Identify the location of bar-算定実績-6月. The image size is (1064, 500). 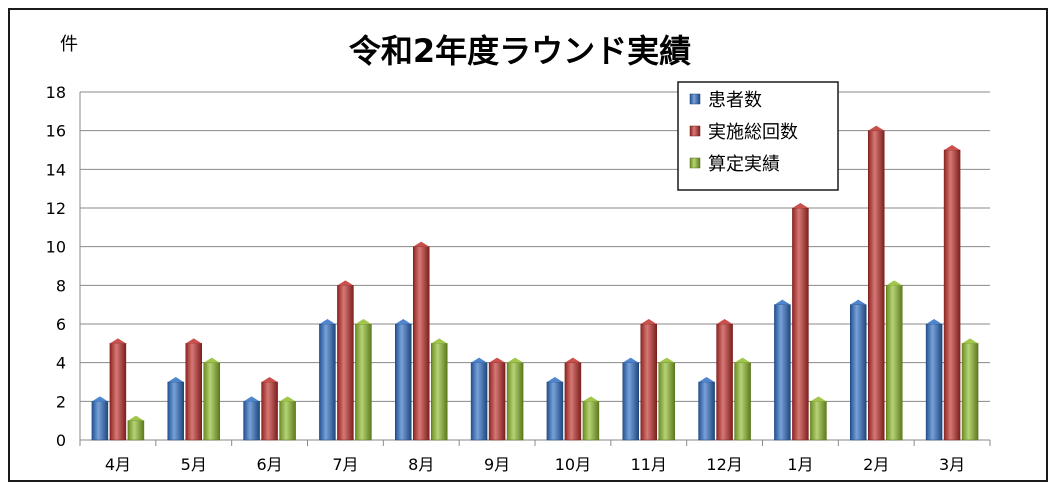
(287, 418).